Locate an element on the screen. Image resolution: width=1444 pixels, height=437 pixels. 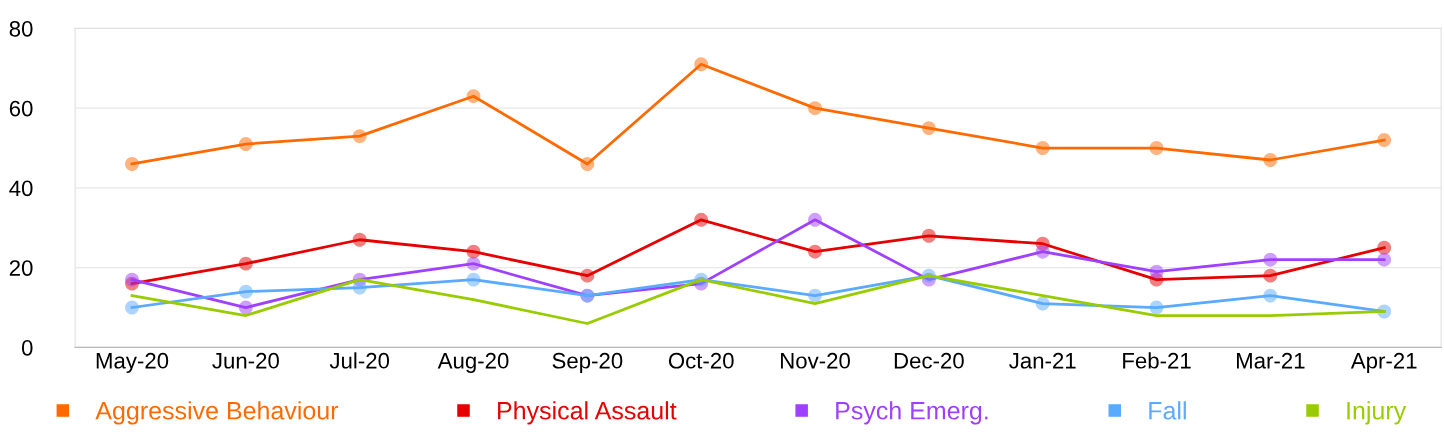
x-tick-label: May-20 is located at coordinates (132, 362).